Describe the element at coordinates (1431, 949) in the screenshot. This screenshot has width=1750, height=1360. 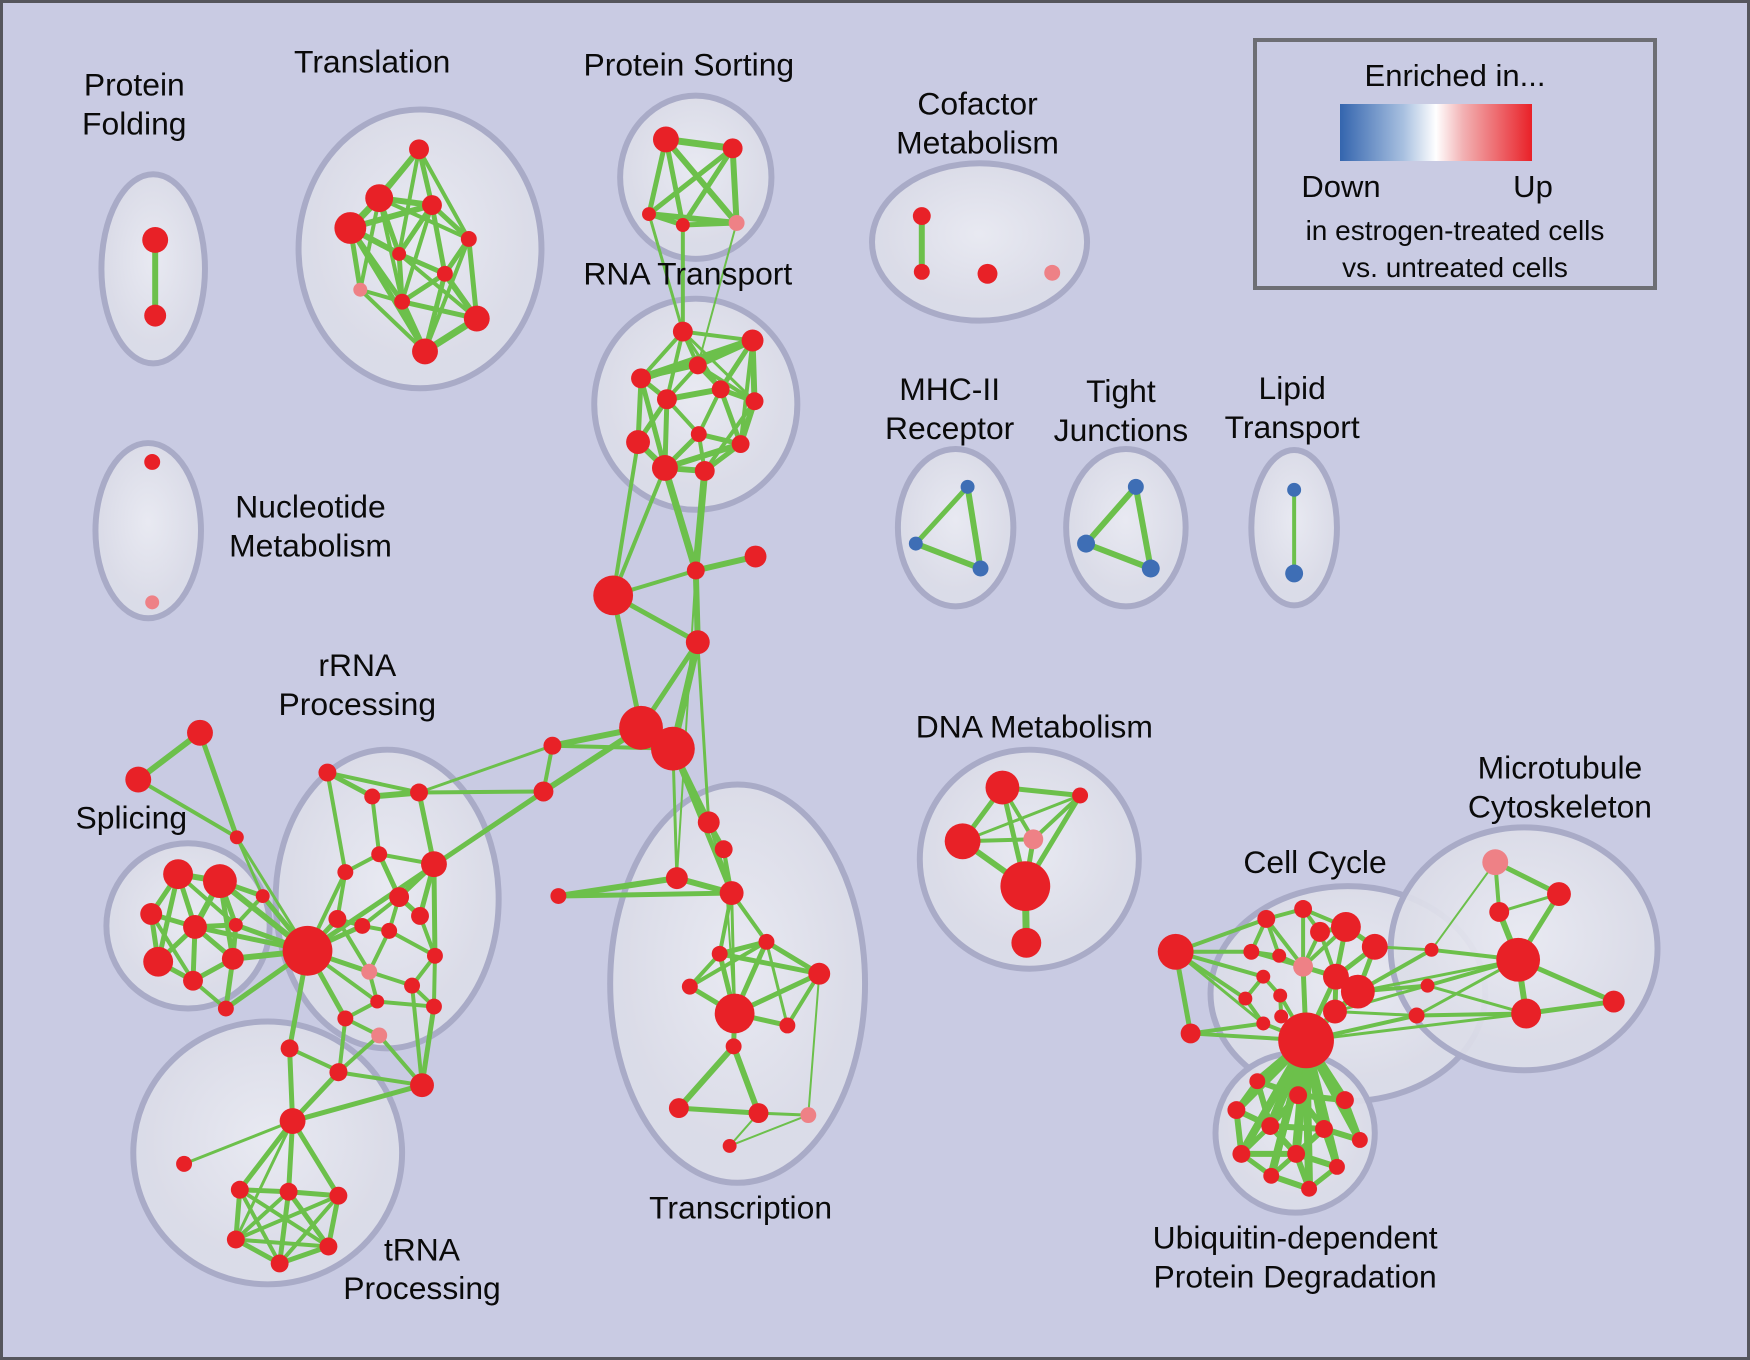
I see `gene-set-node-mcc1` at that location.